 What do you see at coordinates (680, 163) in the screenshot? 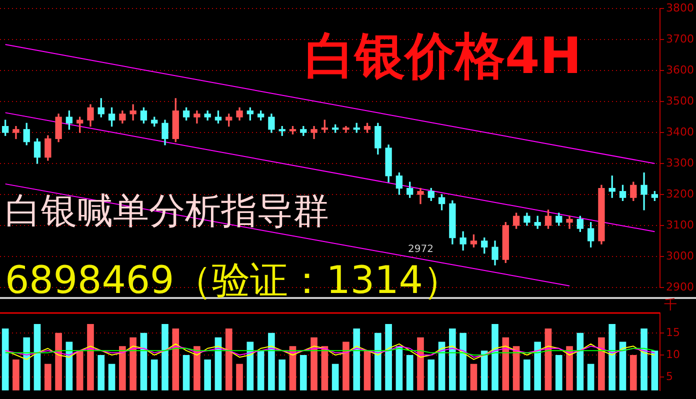
I see `y-tick-label: 3300` at bounding box center [680, 163].